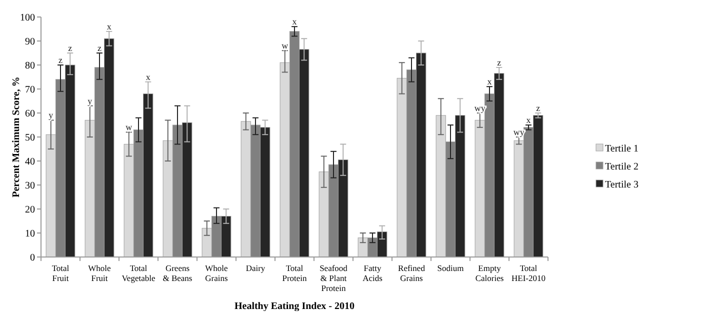  I want to click on x-tick-label: Seafood & Plant Protein, so click(334, 278).